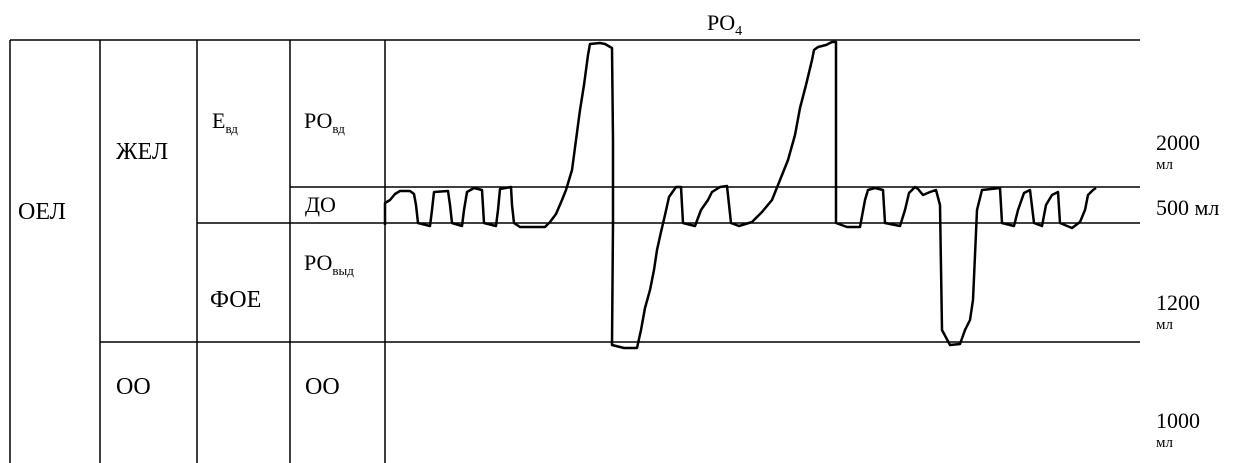 Image resolution: width=1234 pixels, height=463 pixels. Describe the element at coordinates (1164, 325) in the screenshot. I see `volume-1200-unit: мл` at that location.